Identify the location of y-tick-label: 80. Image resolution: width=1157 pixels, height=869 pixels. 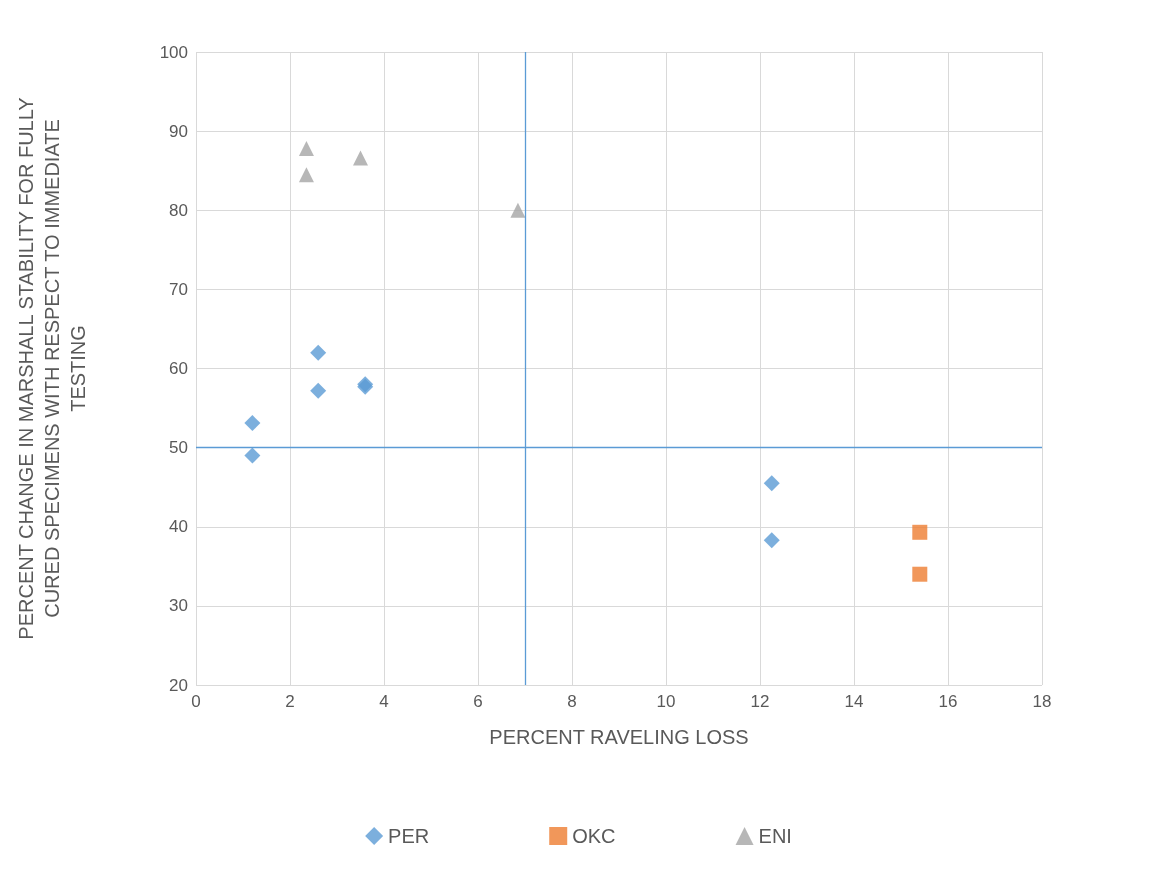
(178, 210).